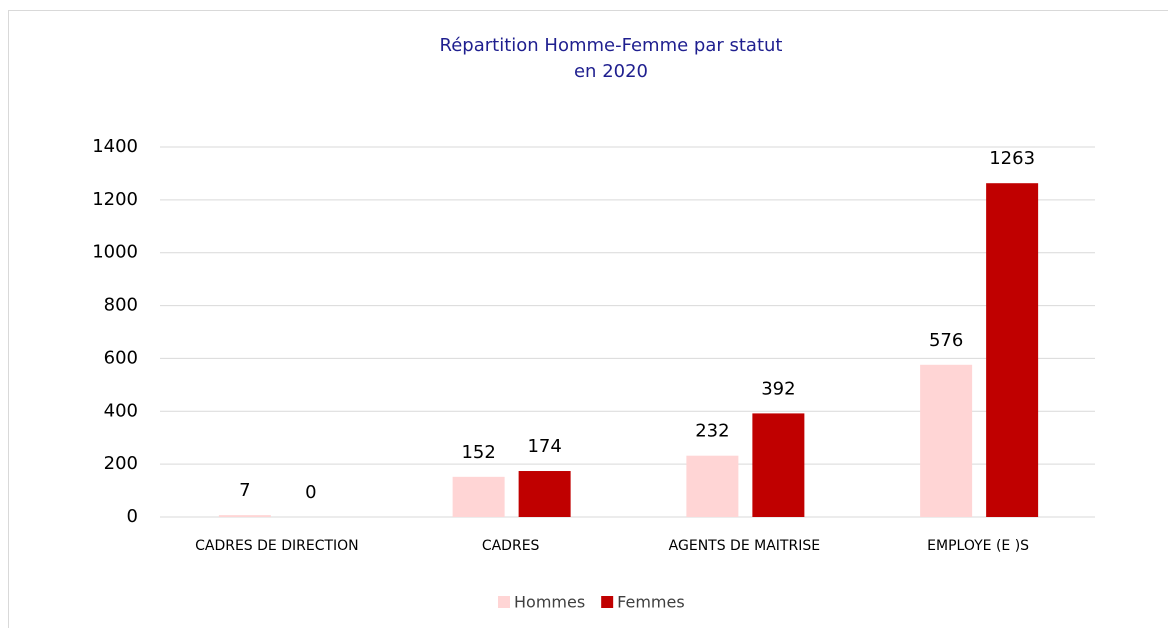  What do you see at coordinates (277, 546) in the screenshot?
I see `x-tick-label: CADRES DE DIRECTION` at bounding box center [277, 546].